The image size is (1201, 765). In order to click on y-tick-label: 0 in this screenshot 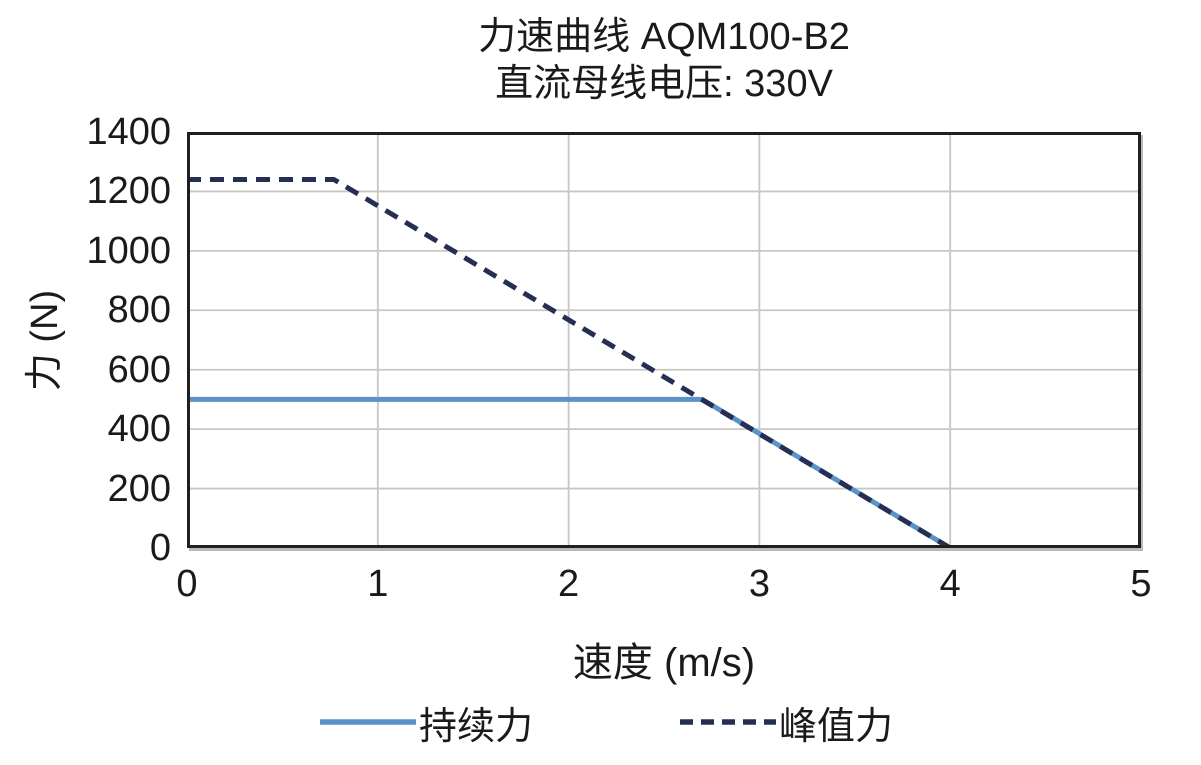, I will do `click(160, 548)`.